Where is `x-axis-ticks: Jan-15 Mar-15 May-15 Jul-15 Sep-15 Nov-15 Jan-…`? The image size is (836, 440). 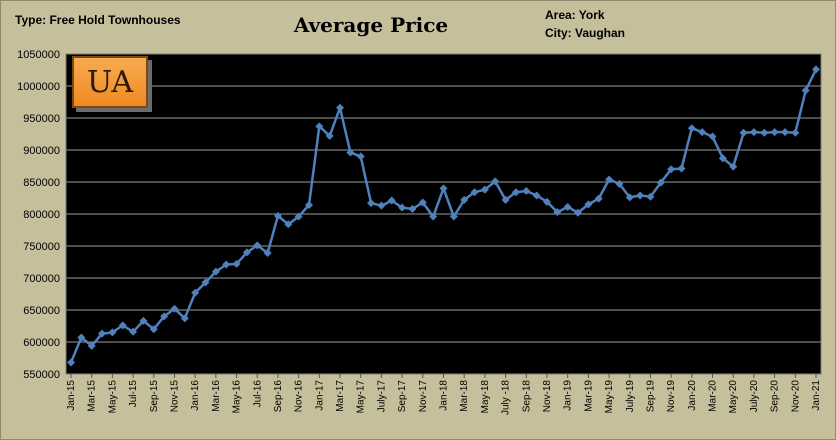
x-axis-ticks: Jan-15 Mar-15 May-15 Jul-15 Sep-15 Nov-15 Jan-… is located at coordinates (444, 394).